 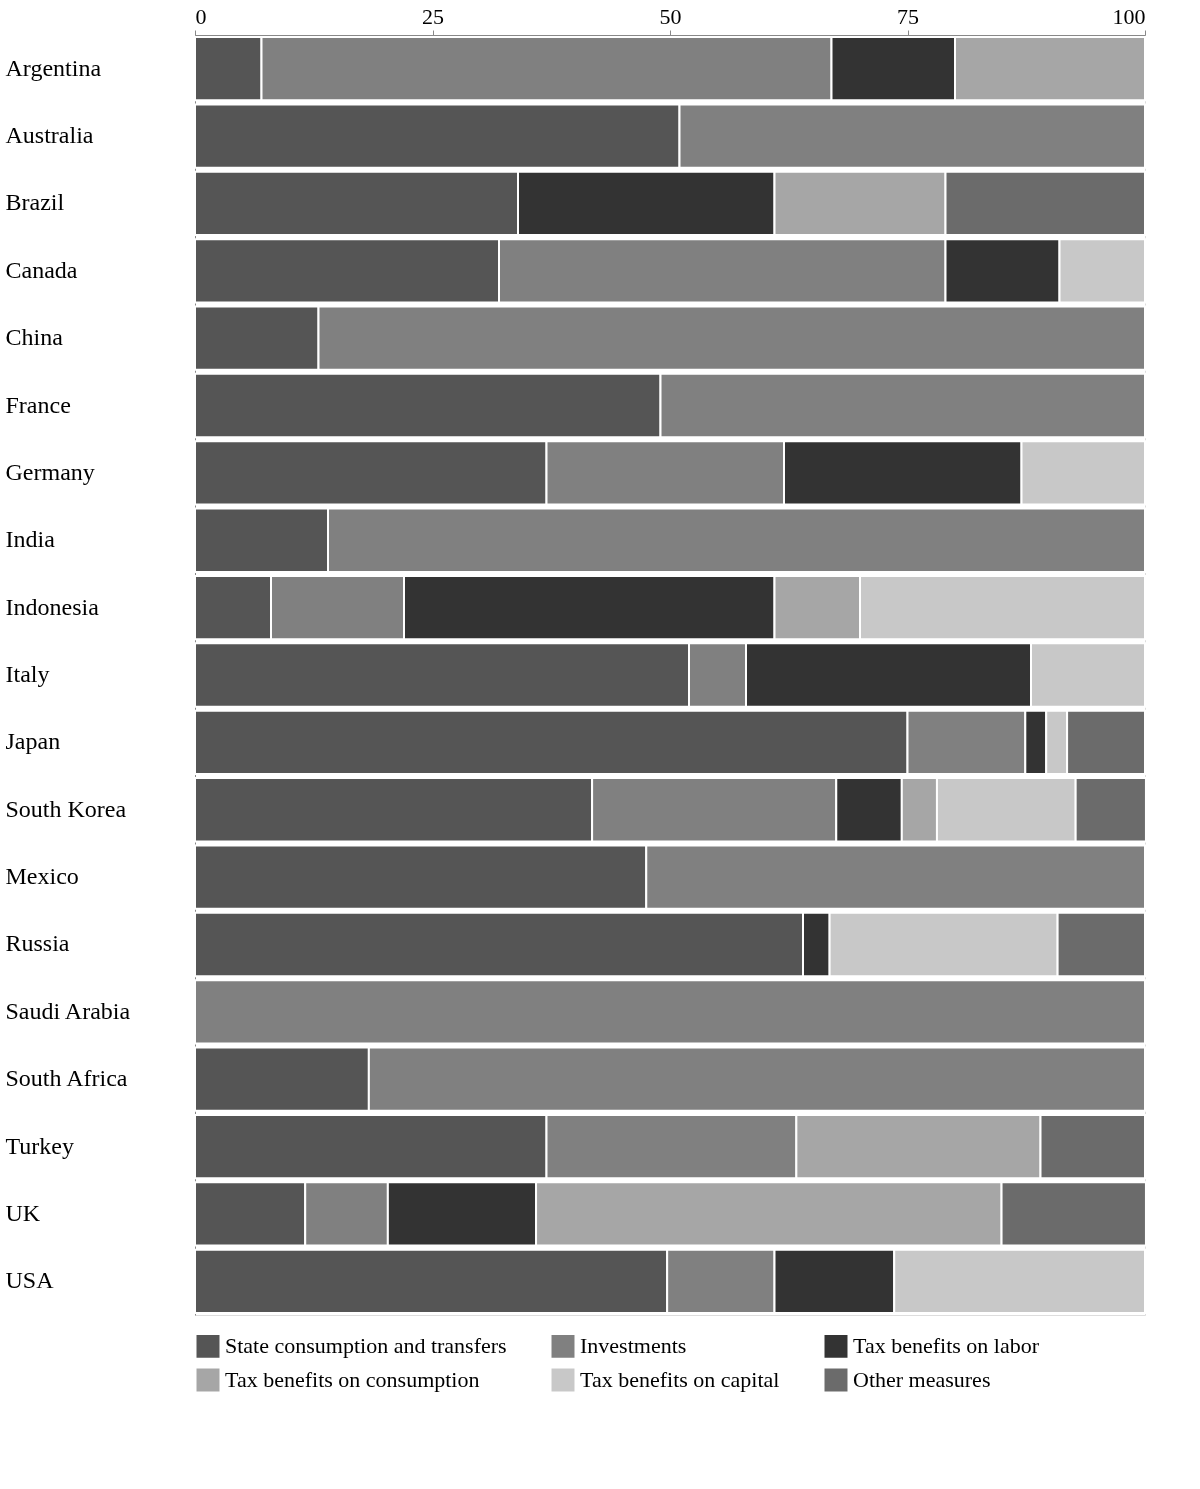 I want to click on legend-label: Tax benefits on labor, so click(x=946, y=1346).